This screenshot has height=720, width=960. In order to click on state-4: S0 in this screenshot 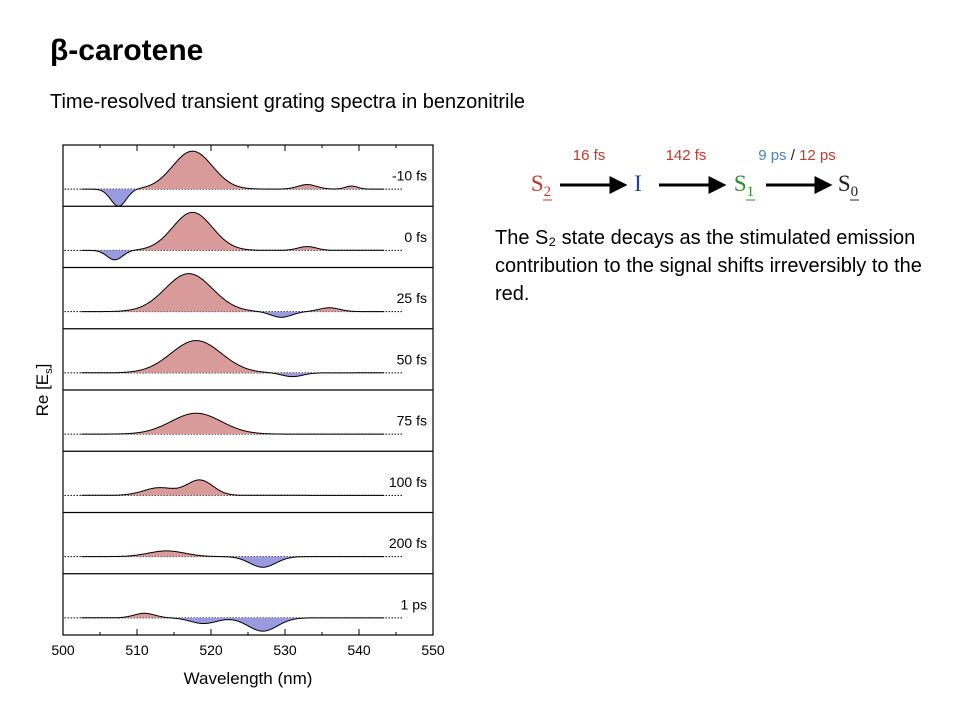, I will do `click(848, 185)`.